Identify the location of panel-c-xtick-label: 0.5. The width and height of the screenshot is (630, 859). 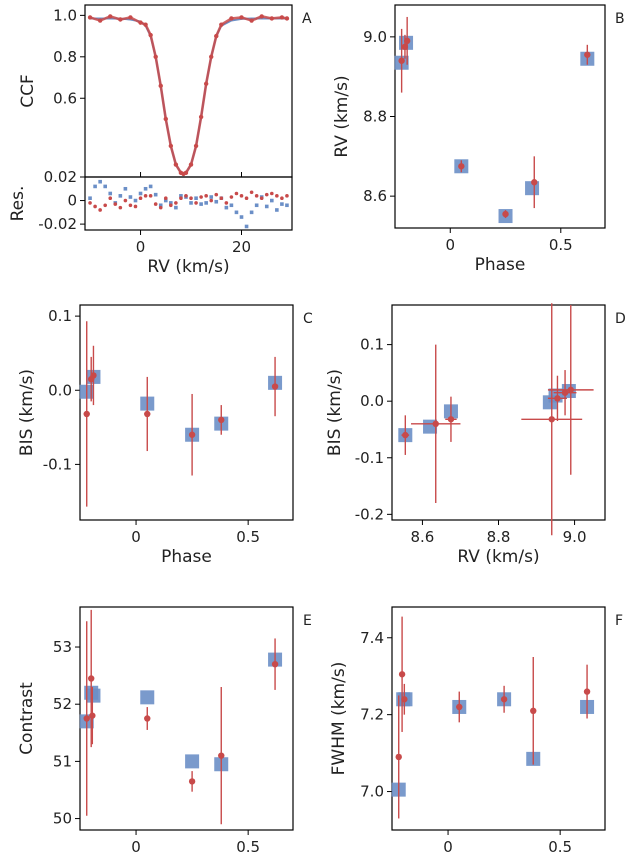
(248, 537).